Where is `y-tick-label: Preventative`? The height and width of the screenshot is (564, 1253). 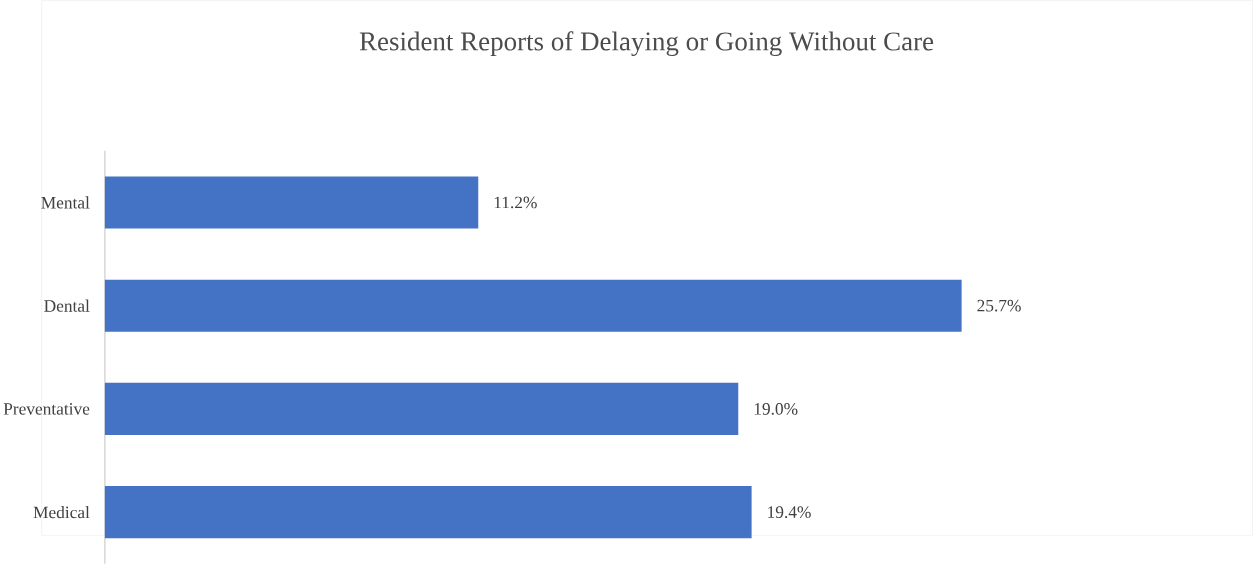 y-tick-label: Preventative is located at coordinates (46, 408).